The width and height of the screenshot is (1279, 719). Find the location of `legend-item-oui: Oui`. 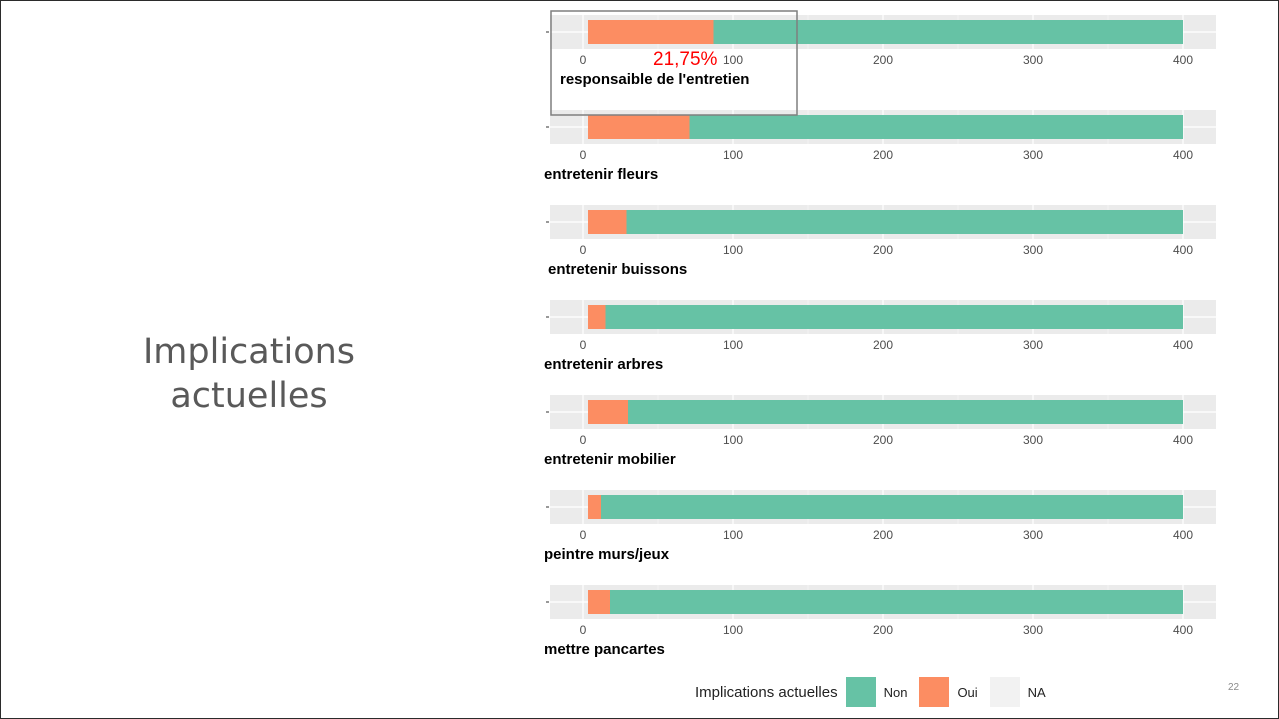

legend-item-oui: Oui is located at coordinates (948, 692).